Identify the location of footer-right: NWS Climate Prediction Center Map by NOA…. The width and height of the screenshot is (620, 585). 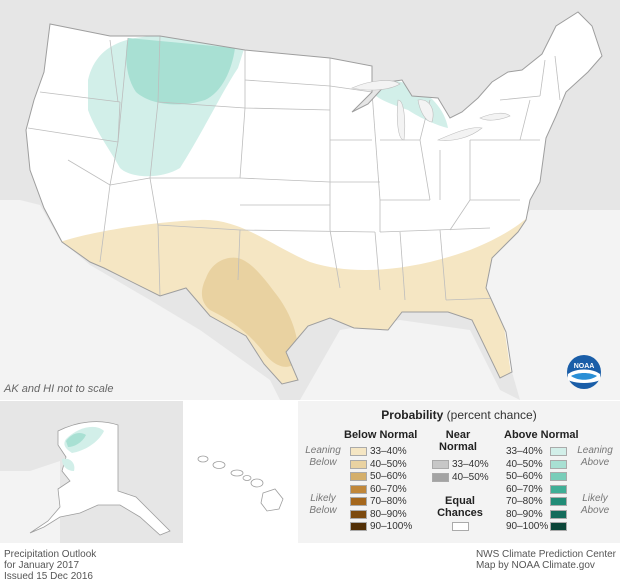
(546, 560).